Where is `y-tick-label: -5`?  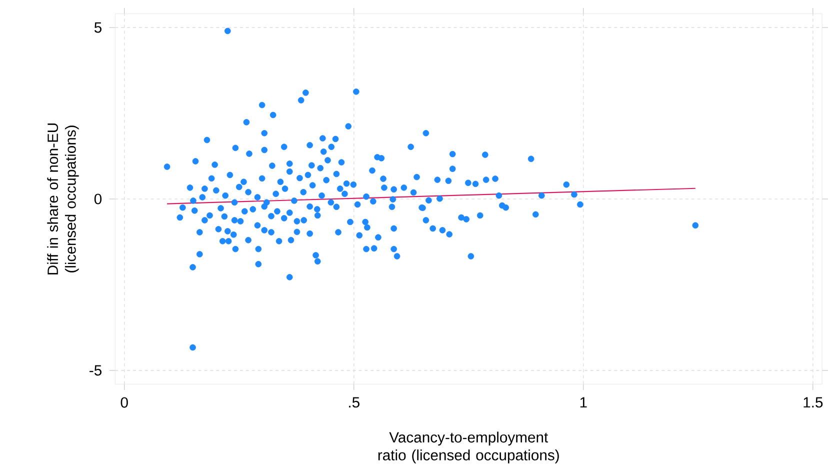 y-tick-label: -5 is located at coordinates (96, 370).